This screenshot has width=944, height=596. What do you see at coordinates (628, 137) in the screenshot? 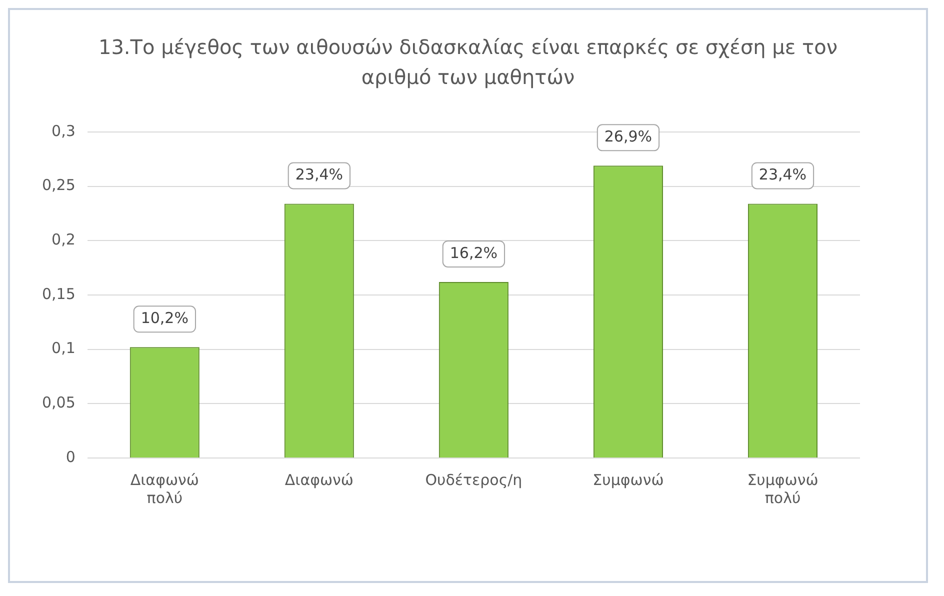
I see `data-label: 26,9%` at bounding box center [628, 137].